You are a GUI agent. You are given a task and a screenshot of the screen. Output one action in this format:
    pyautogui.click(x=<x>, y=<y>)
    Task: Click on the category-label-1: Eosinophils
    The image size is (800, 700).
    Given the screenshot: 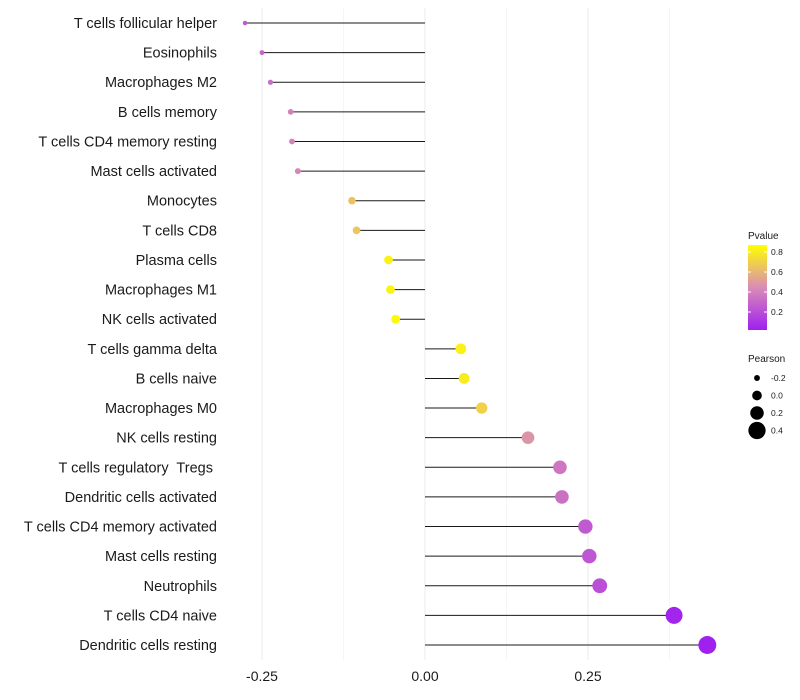 What is the action you would take?
    pyautogui.click(x=180, y=54)
    